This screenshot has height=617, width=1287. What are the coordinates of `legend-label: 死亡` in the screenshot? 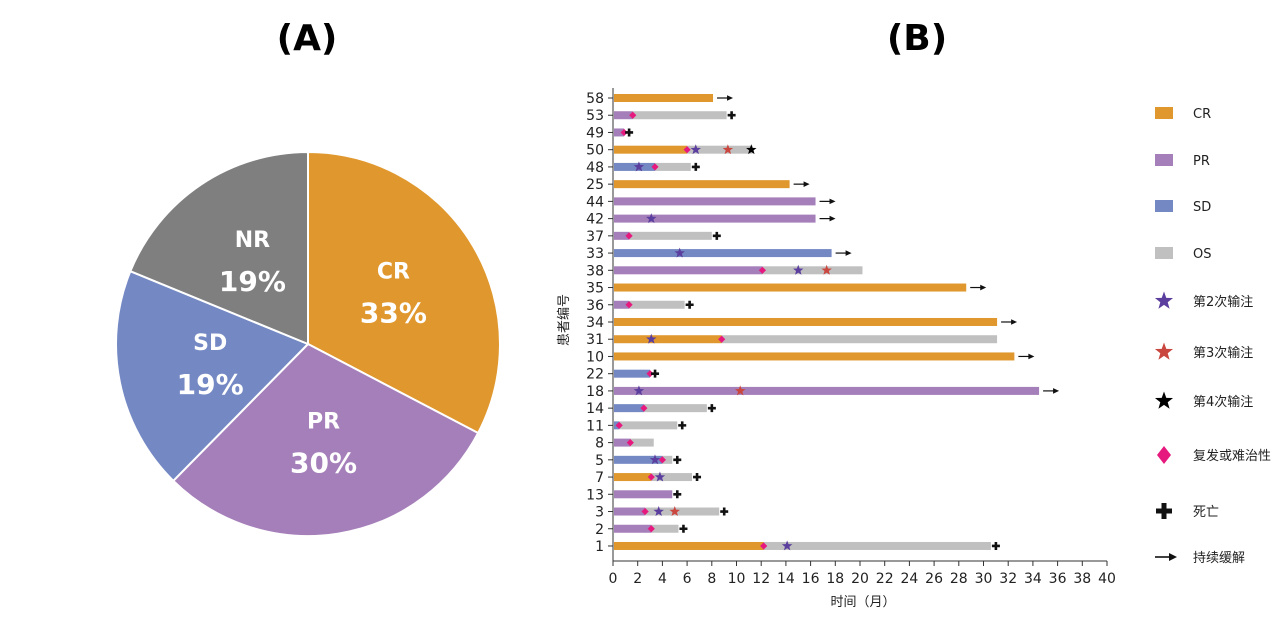 It's located at (1206, 512).